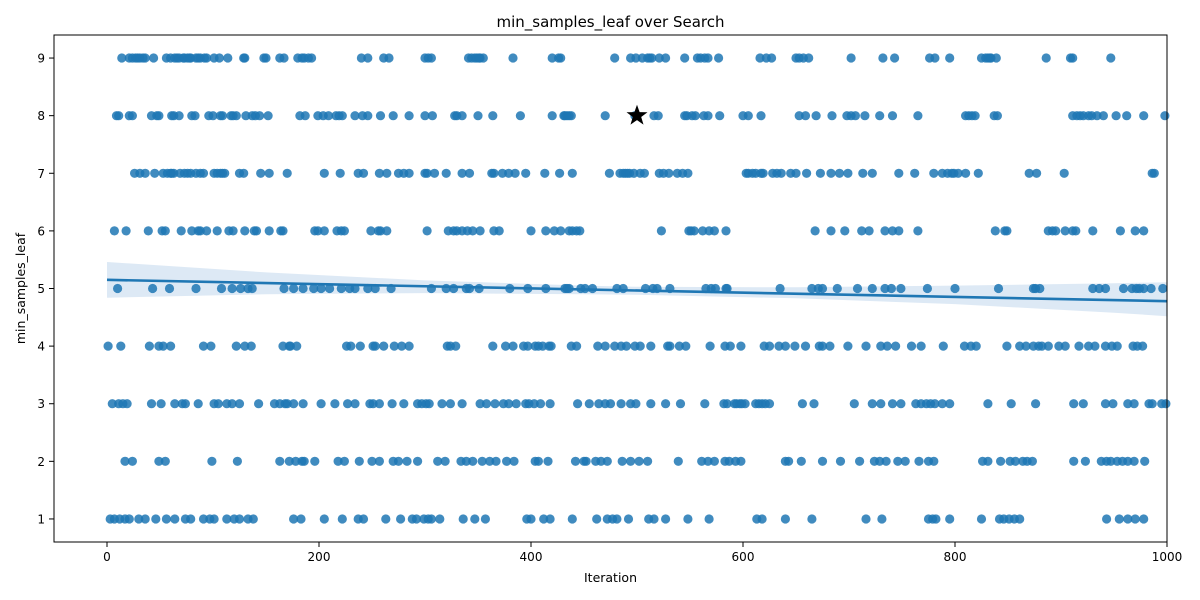 The image size is (1200, 600). What do you see at coordinates (955, 557) in the screenshot?
I see `x-tick-label: 800` at bounding box center [955, 557].